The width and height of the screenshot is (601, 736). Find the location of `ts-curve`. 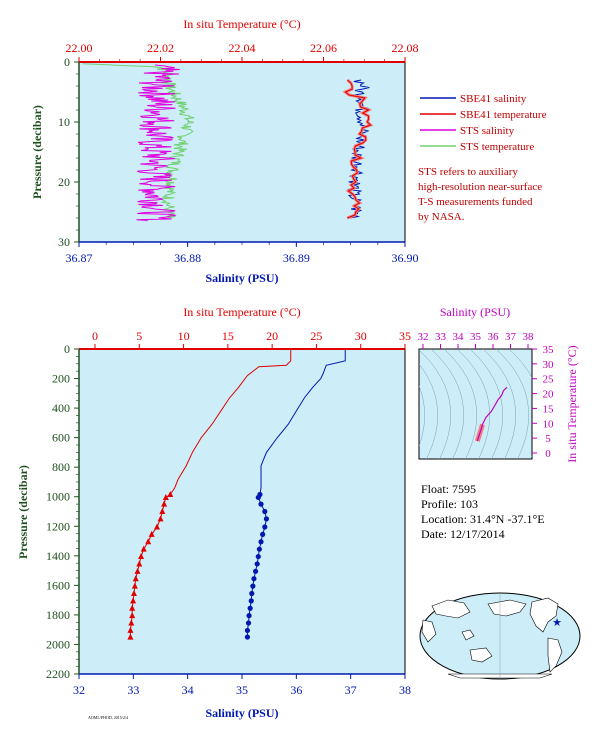

ts-curve is located at coordinates (492, 414).